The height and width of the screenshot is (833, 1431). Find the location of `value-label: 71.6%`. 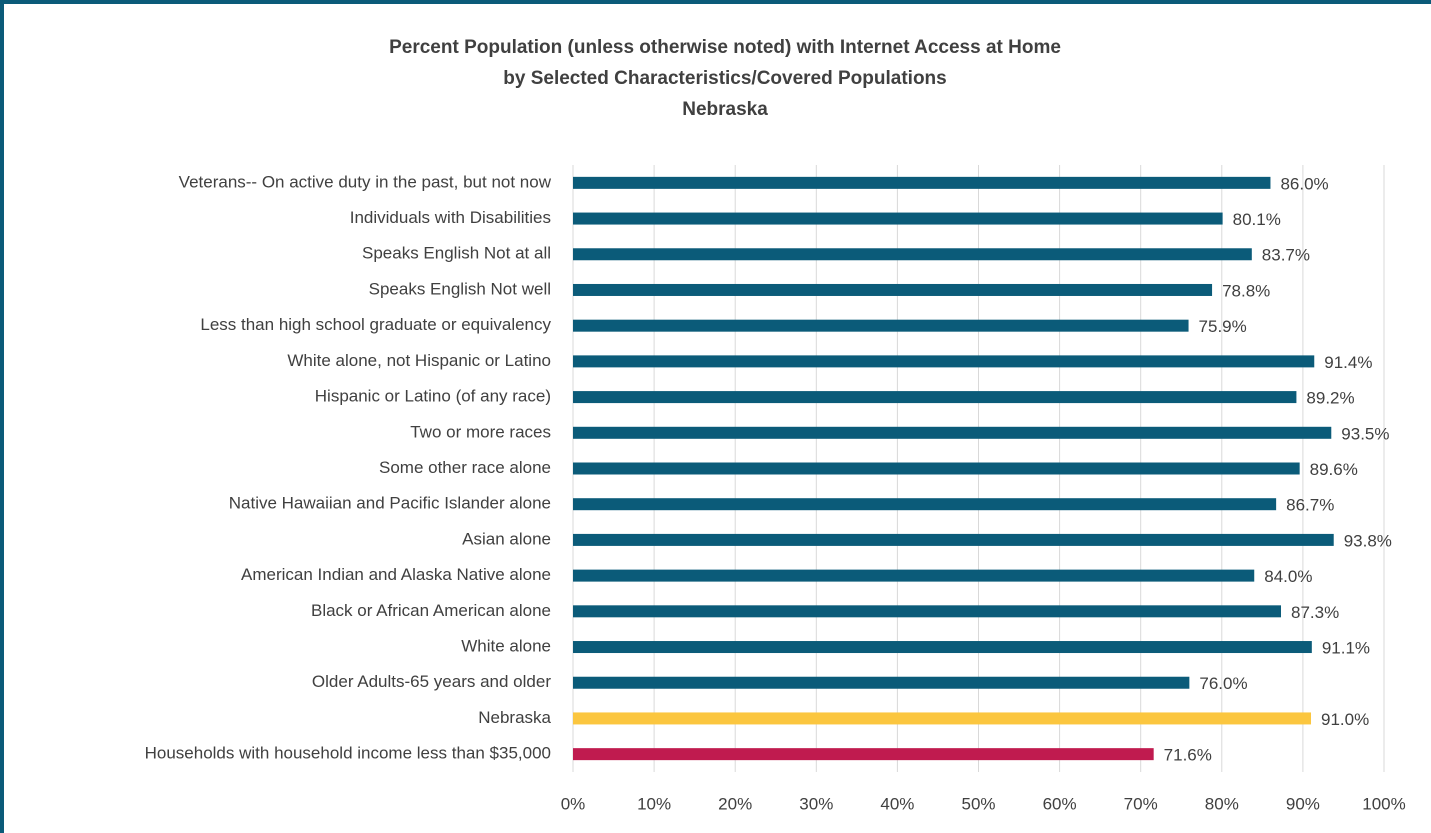

value-label: 71.6% is located at coordinates (1188, 755).